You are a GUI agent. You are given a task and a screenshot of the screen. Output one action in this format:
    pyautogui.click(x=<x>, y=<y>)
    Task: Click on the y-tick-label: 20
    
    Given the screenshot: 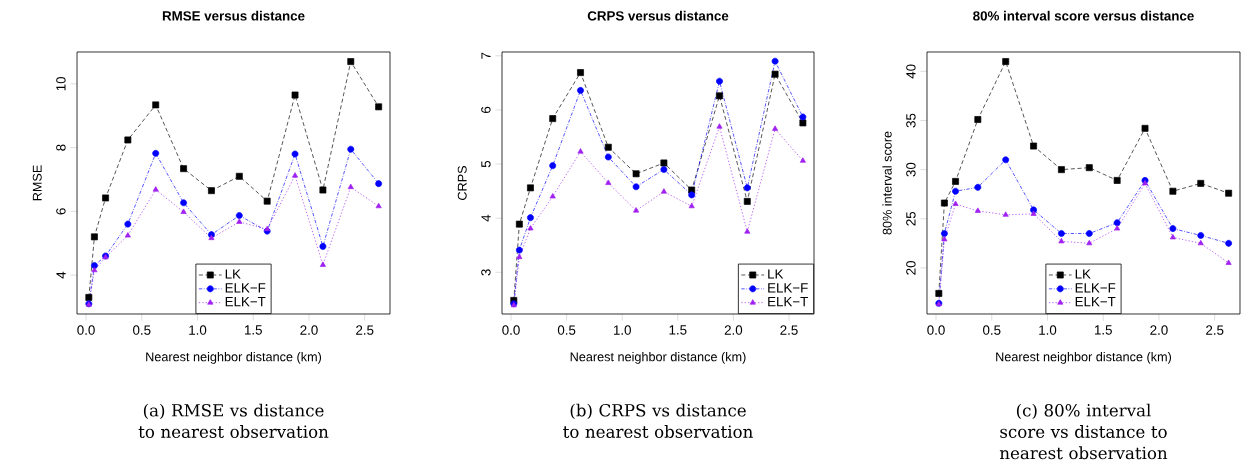 What is the action you would take?
    pyautogui.click(x=911, y=268)
    